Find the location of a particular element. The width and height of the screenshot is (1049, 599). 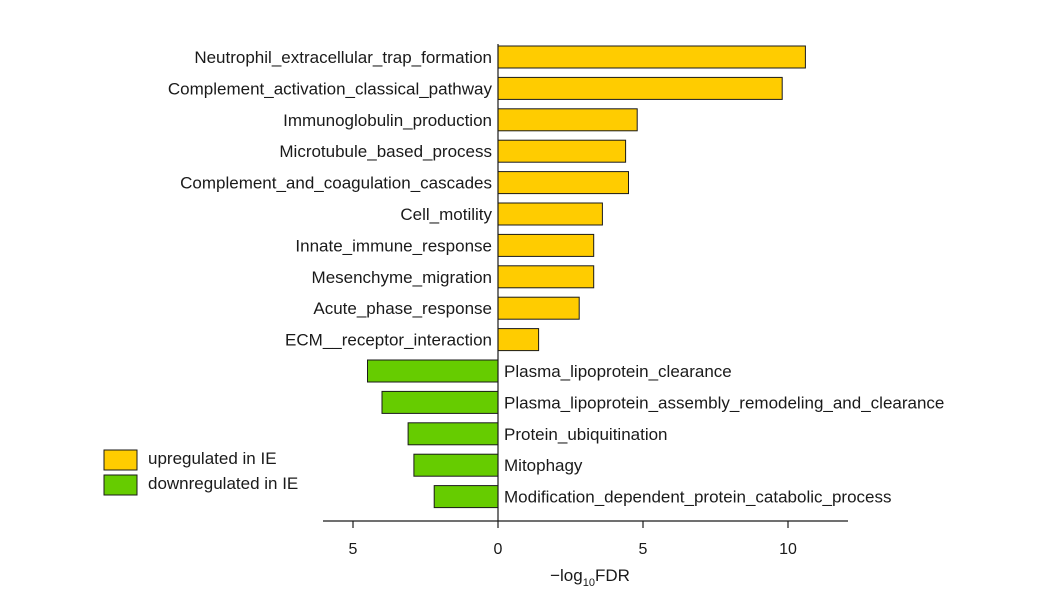

category-label: Complement_activation_classical_pathway is located at coordinates (330, 88).